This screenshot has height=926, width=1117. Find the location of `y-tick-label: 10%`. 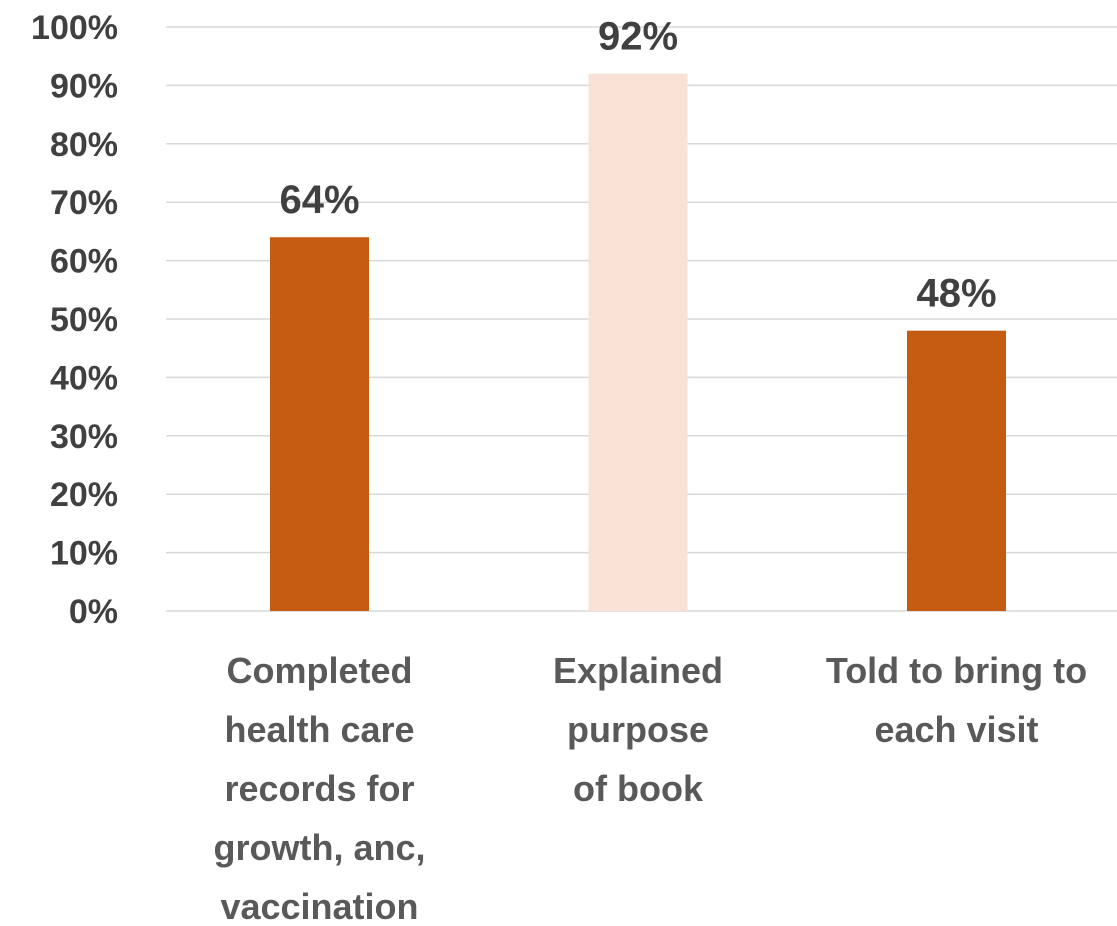

y-tick-label: 10% is located at coordinates (84, 554).